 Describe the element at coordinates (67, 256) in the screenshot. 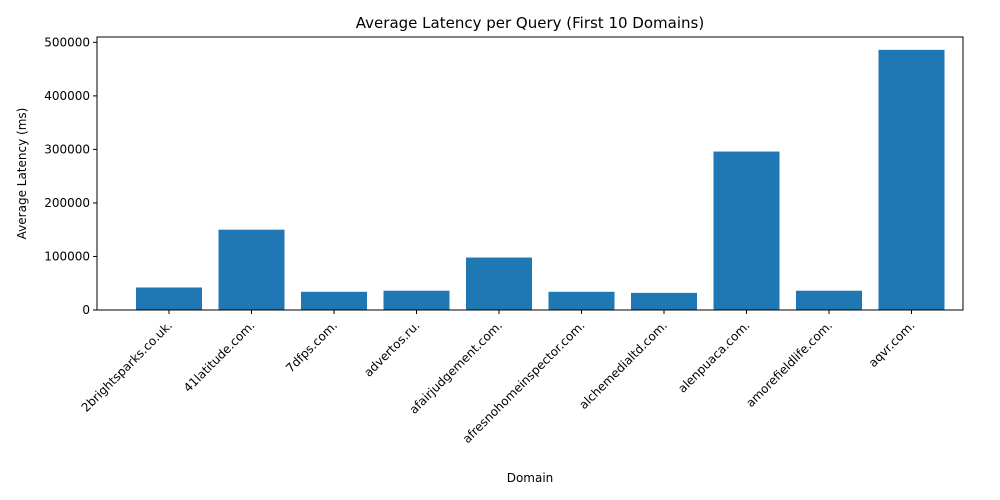

I see `y-tick-label: 100000` at that location.